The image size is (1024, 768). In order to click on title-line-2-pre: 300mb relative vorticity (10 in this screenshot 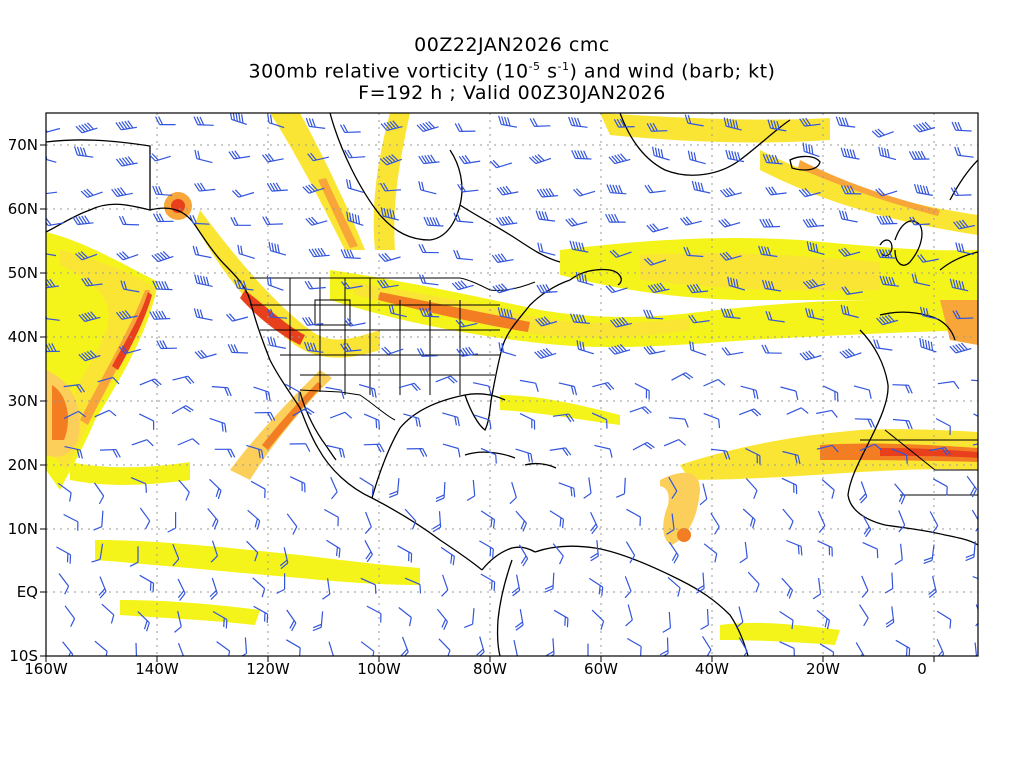, I will do `click(388, 71)`.